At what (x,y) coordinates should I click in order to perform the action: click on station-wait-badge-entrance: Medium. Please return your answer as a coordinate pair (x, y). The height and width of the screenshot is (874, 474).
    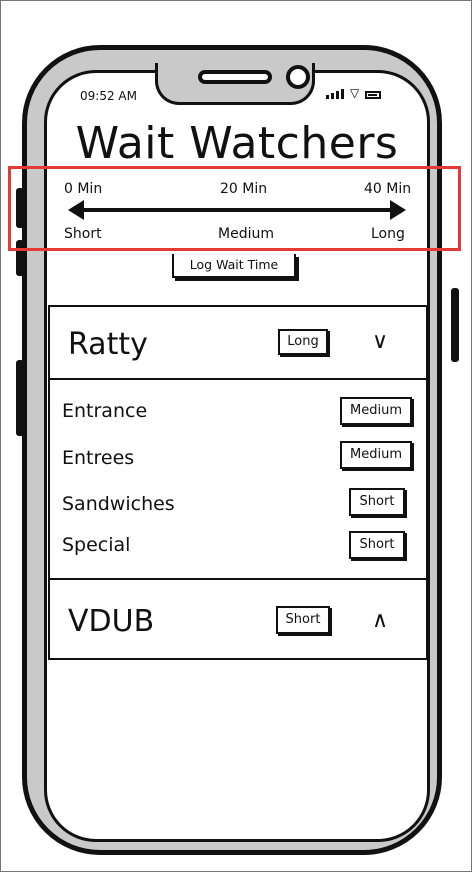
    Looking at the image, I should click on (376, 411).